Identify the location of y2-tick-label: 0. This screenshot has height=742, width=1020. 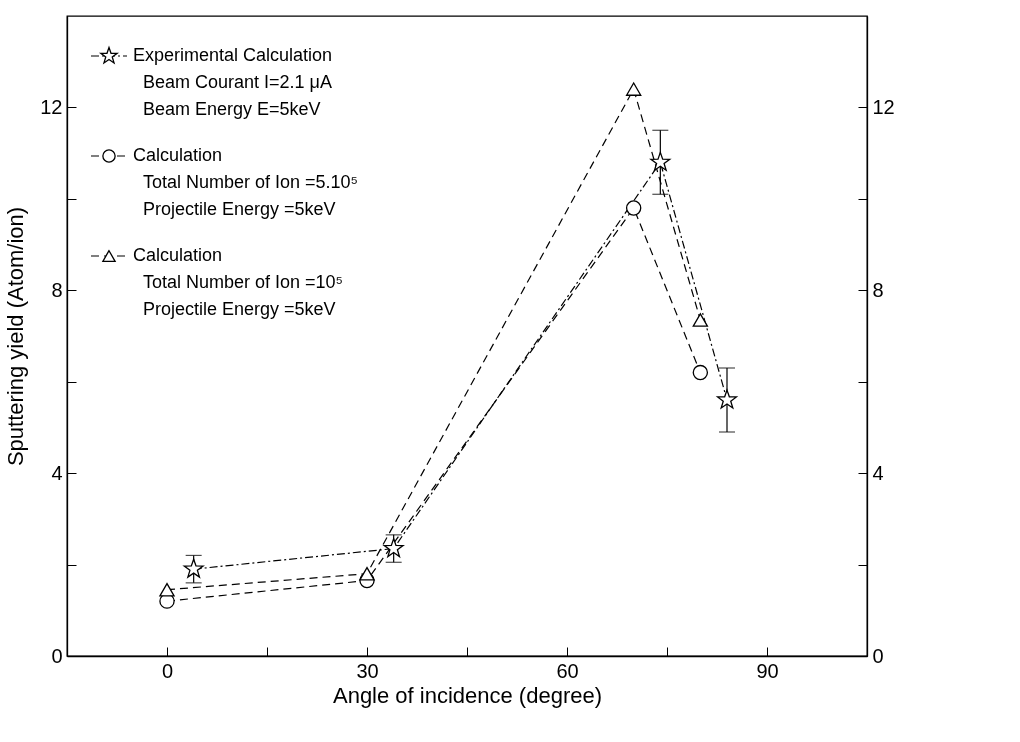
(878, 655).